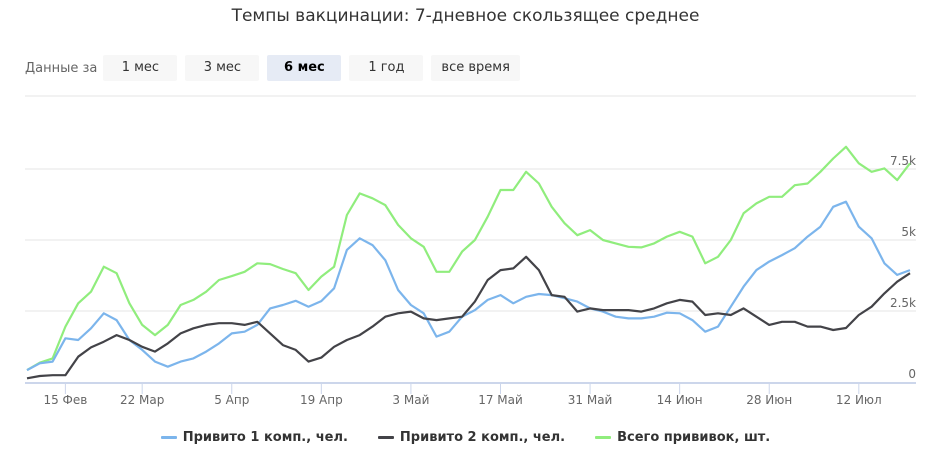 This screenshot has width=931, height=454. What do you see at coordinates (304, 68) in the screenshot?
I see `range-button-6-months: 6 мес` at bounding box center [304, 68].